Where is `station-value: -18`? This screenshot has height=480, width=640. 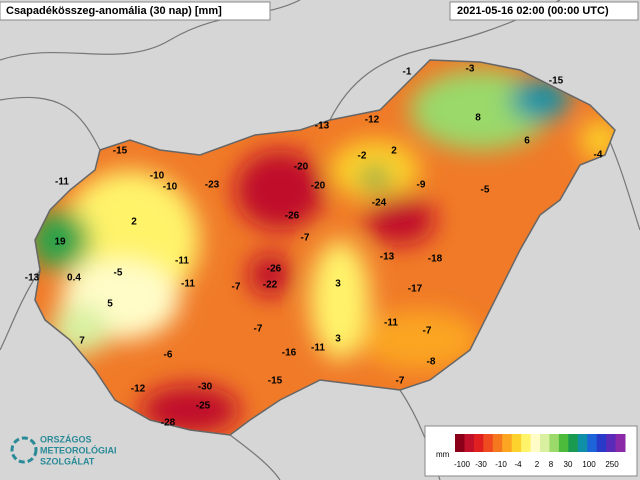 station-value: -18 is located at coordinates (435, 259).